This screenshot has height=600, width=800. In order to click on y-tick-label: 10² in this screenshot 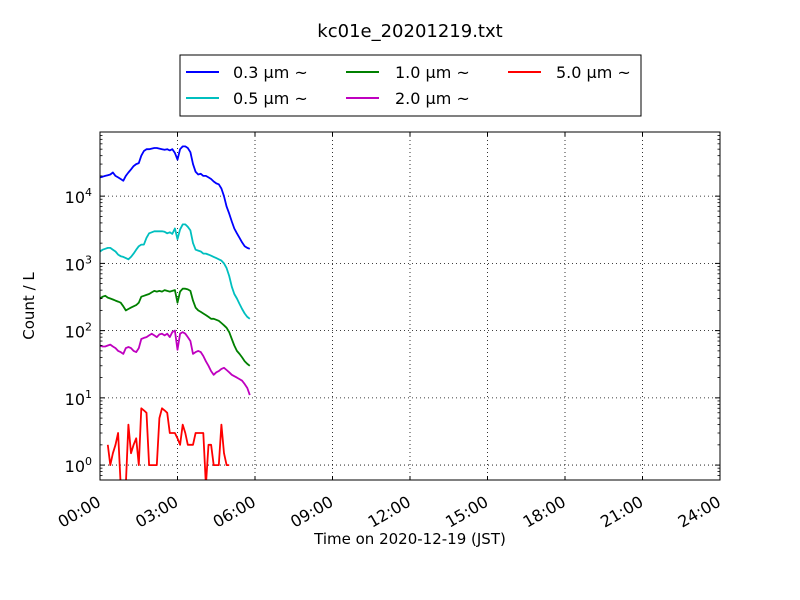, I will do `click(78, 331)`.